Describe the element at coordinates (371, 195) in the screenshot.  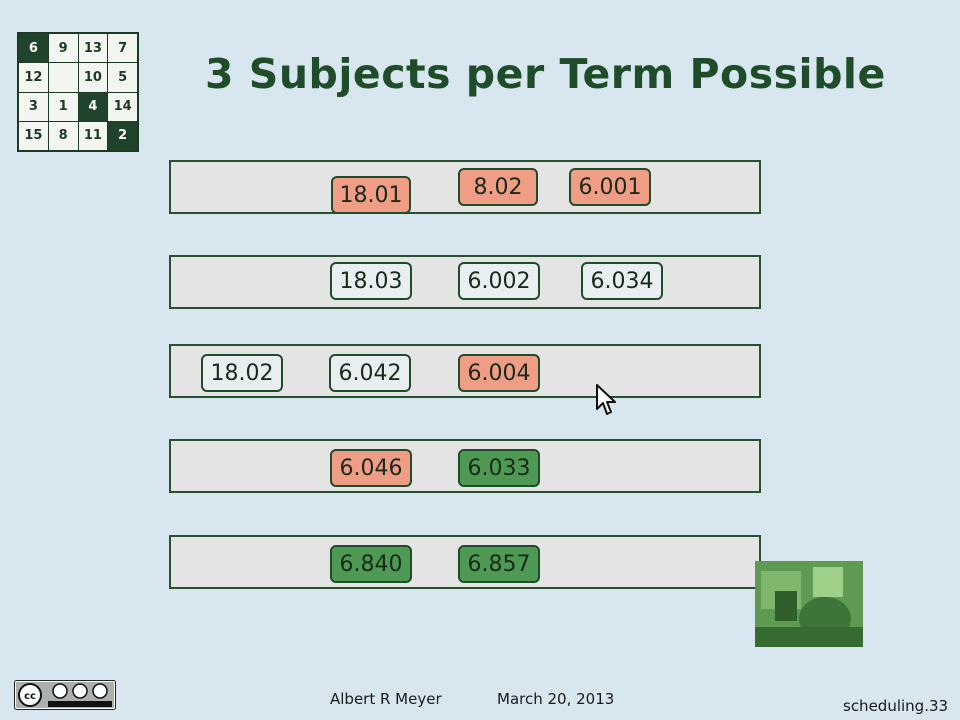
I see `subject-box: 18.01` at that location.